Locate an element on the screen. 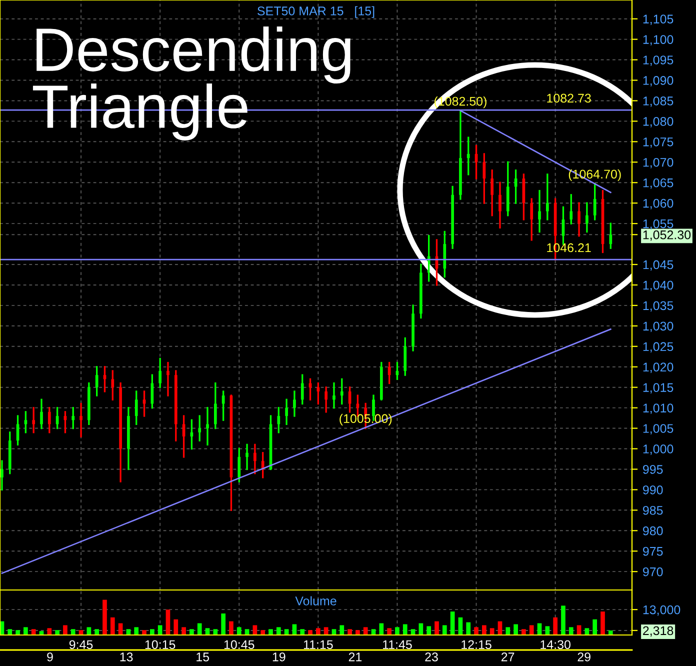  y-tick-label: 1,080 is located at coordinates (658, 122).